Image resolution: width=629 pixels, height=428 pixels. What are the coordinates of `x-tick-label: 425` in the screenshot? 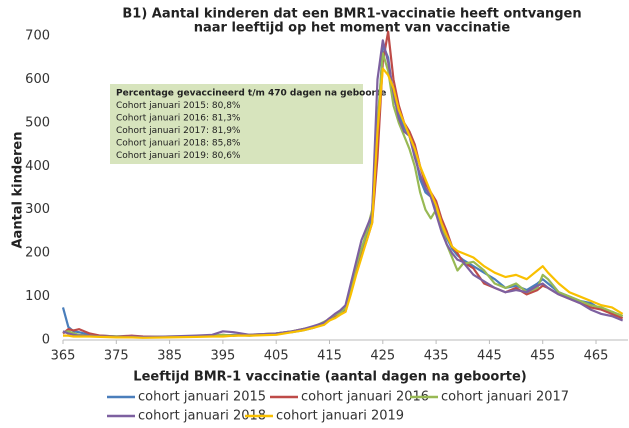 It's located at (382, 356).